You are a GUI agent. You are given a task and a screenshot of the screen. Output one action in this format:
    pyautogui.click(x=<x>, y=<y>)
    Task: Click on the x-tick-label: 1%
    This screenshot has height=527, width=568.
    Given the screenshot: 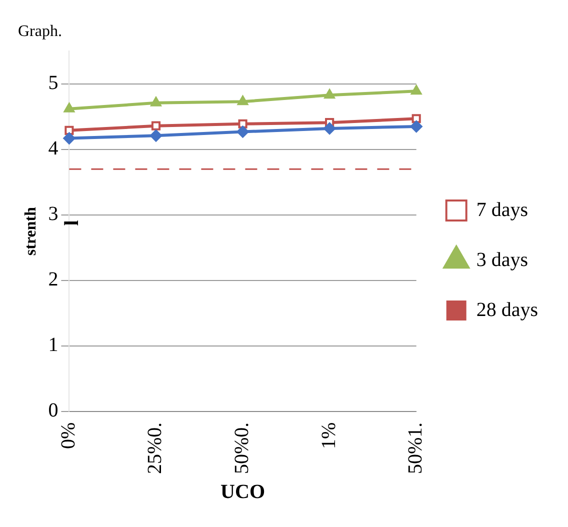 What is the action you would take?
    pyautogui.click(x=329, y=436)
    